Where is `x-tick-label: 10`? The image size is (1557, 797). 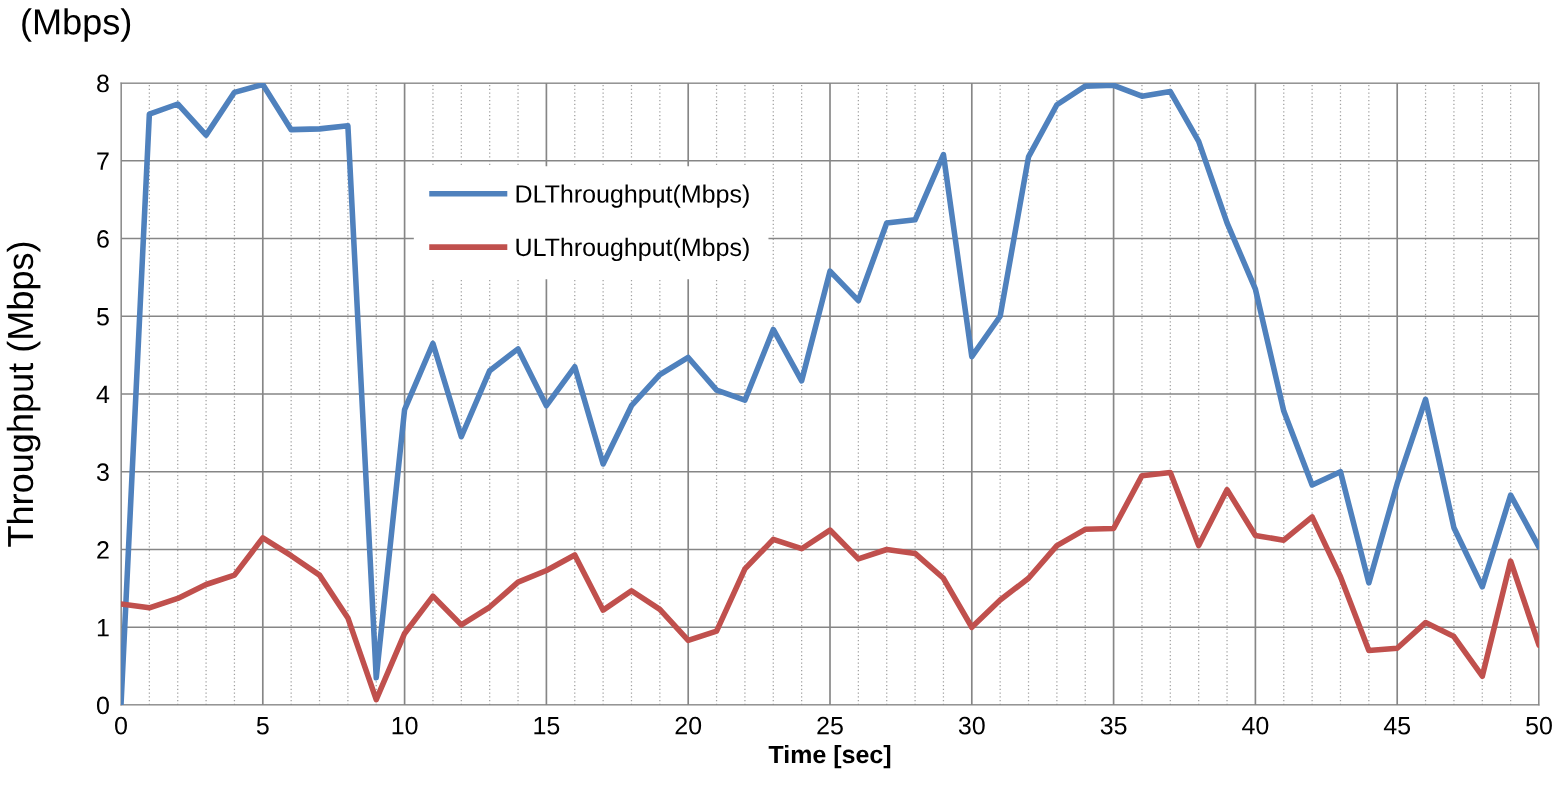 x-tick-label: 10 is located at coordinates (405, 725).